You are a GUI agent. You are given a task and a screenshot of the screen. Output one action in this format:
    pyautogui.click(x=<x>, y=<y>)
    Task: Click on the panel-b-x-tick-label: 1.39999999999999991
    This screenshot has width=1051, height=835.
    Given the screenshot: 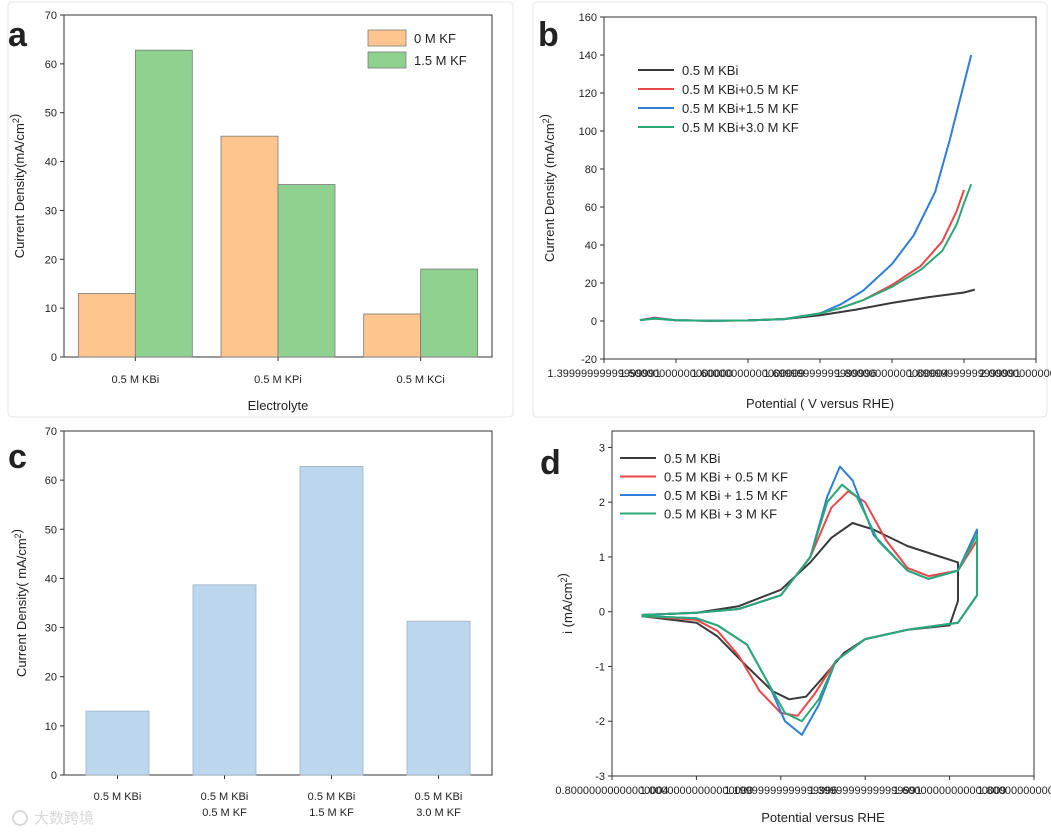 What is the action you would take?
    pyautogui.click(x=603, y=374)
    